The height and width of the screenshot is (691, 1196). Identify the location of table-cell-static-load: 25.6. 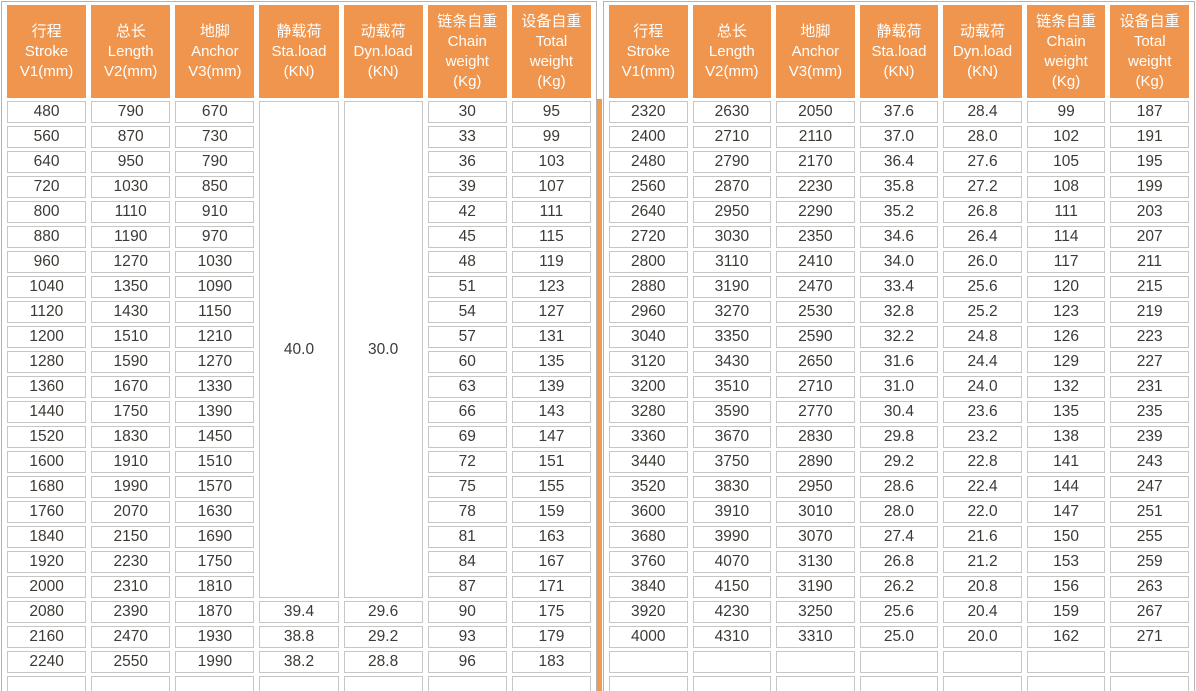
(899, 612).